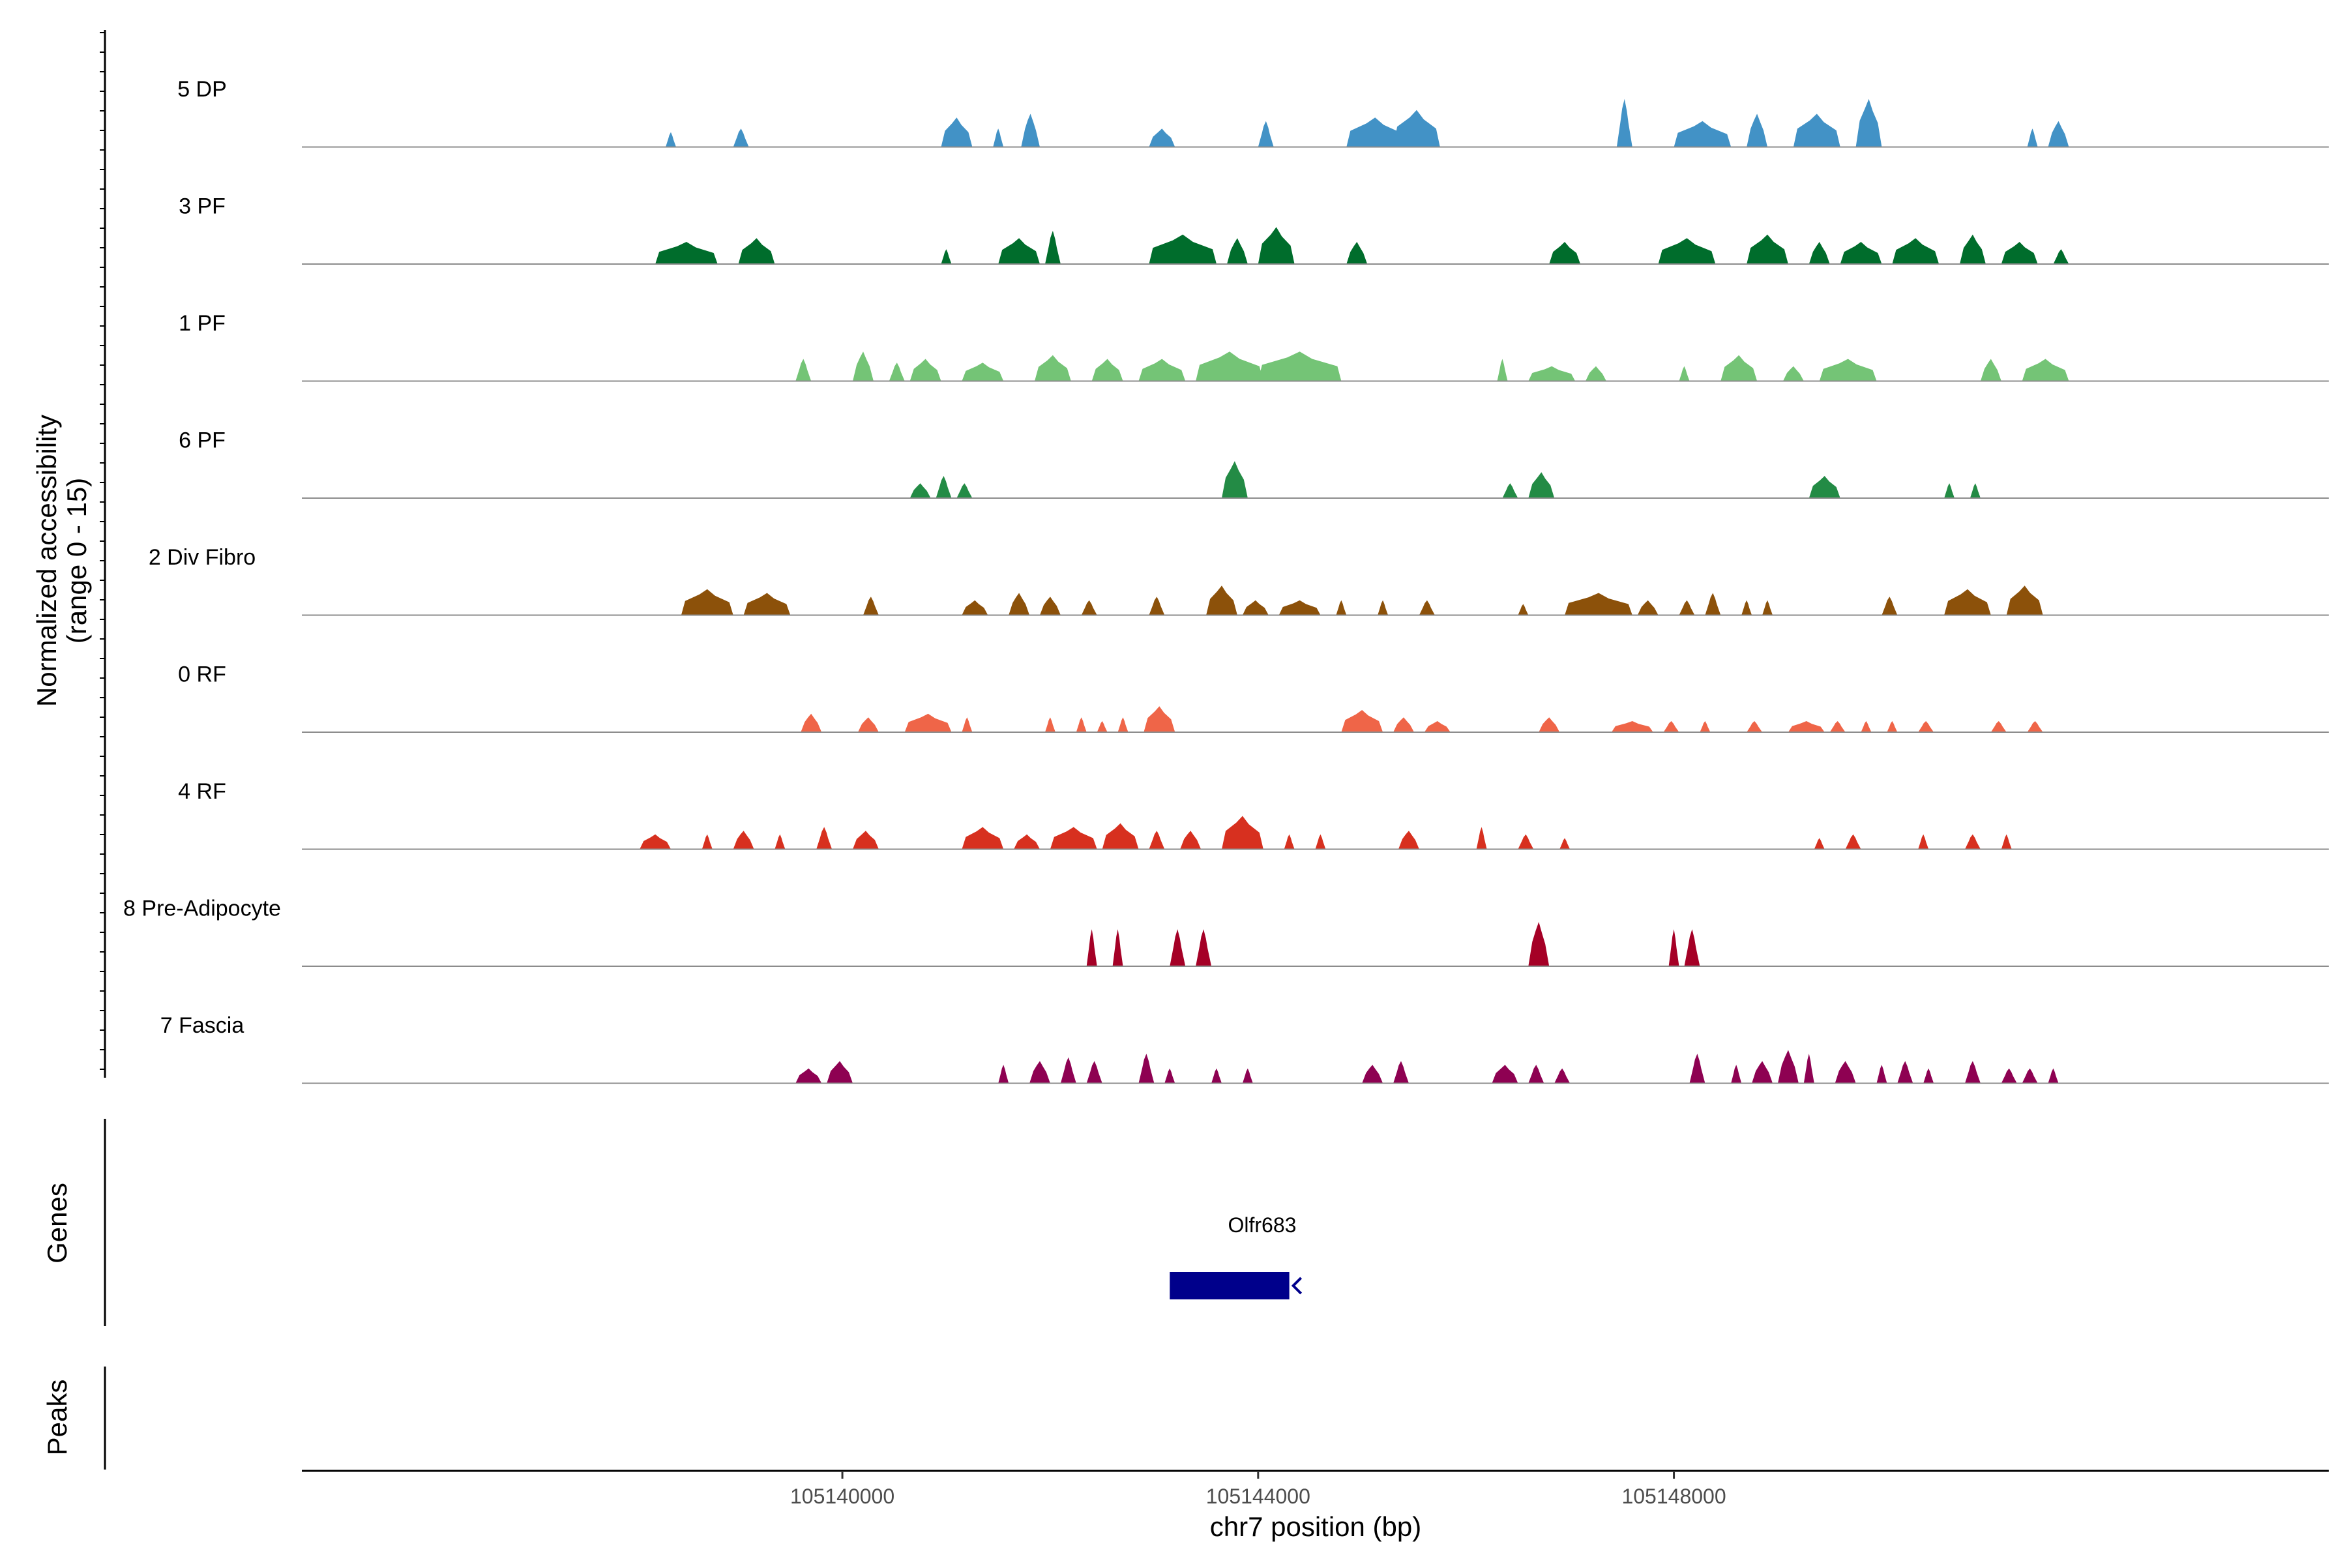  Describe the element at coordinates (202, 207) in the screenshot. I see `track-label: 3 PF` at that location.